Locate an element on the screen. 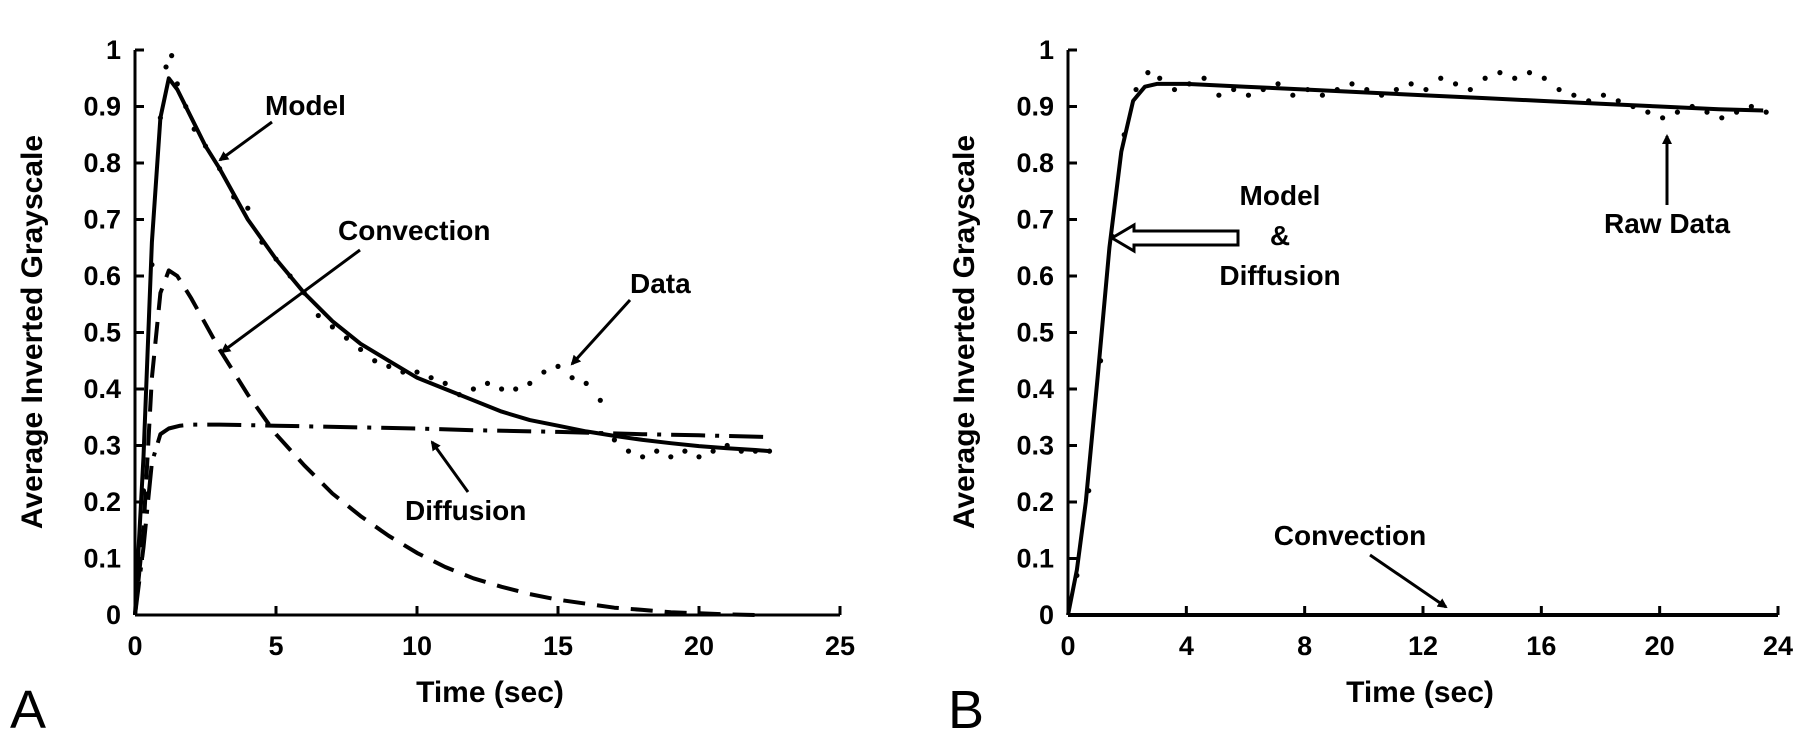  panel-b-letter: B is located at coordinates (966, 707).